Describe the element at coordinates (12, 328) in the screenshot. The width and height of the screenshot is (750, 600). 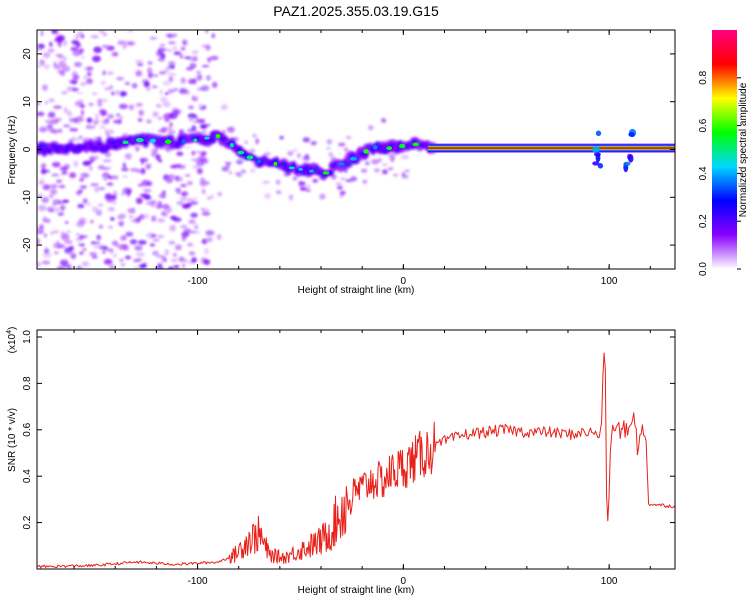
I see `snr-multiplier-close: )` at that location.